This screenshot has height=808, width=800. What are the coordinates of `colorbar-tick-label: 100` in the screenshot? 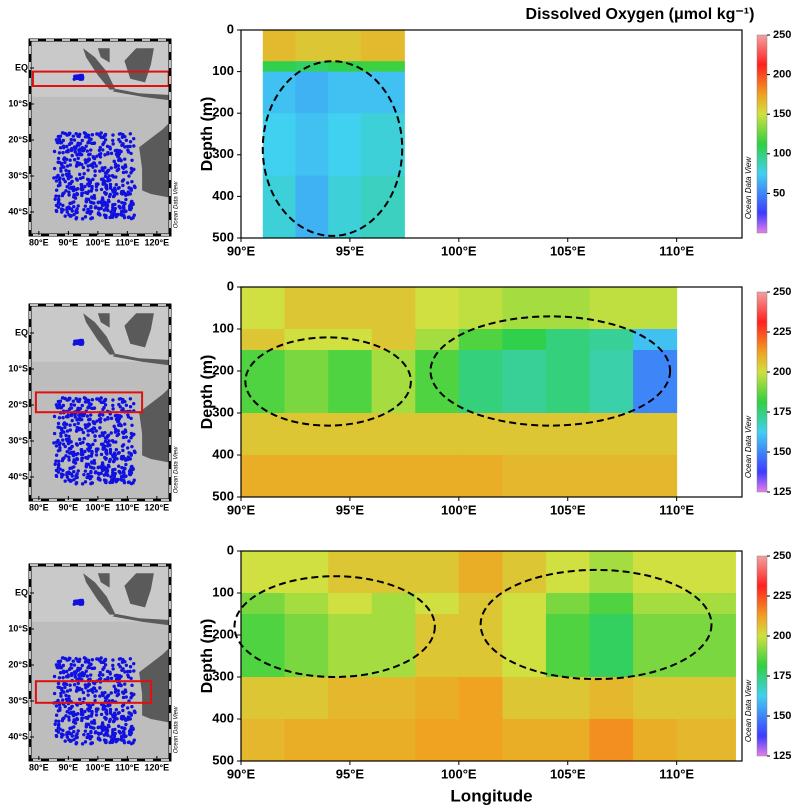 It's located at (782, 154).